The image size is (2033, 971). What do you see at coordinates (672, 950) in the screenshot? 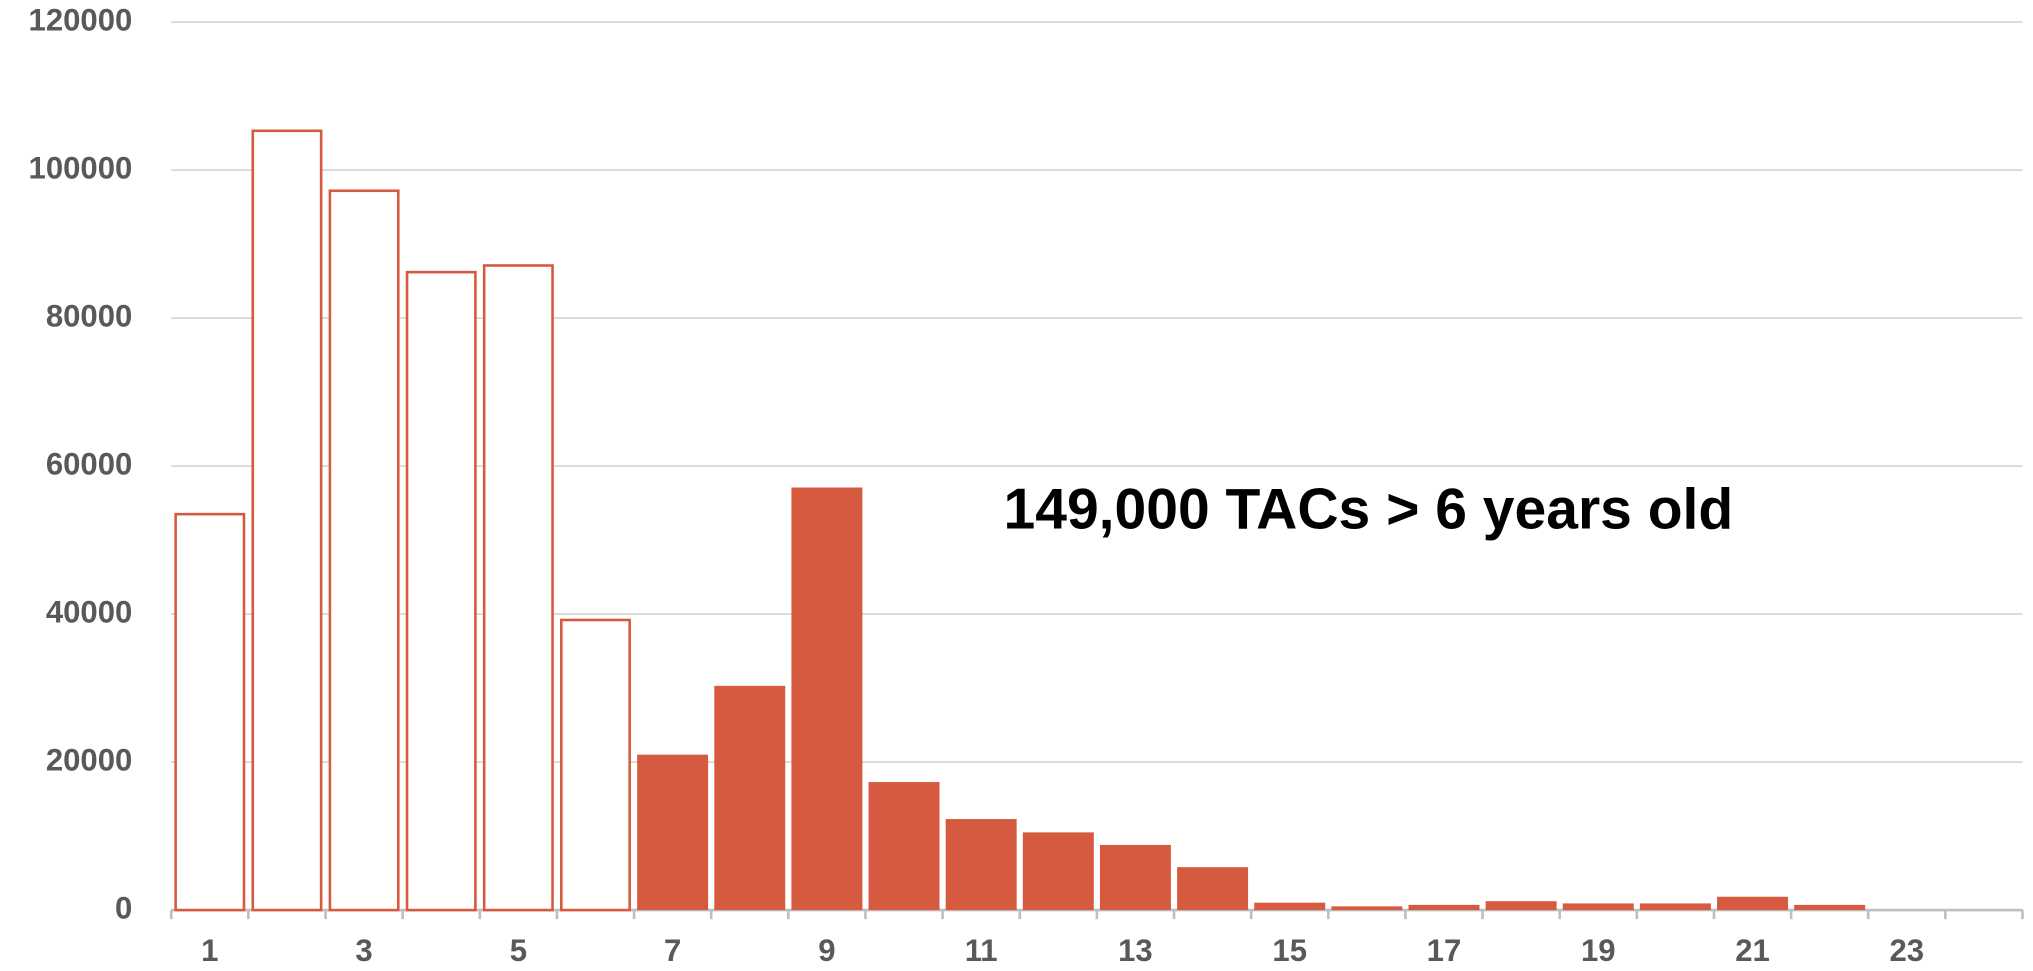
I see `x-tick-label: 7` at bounding box center [672, 950].